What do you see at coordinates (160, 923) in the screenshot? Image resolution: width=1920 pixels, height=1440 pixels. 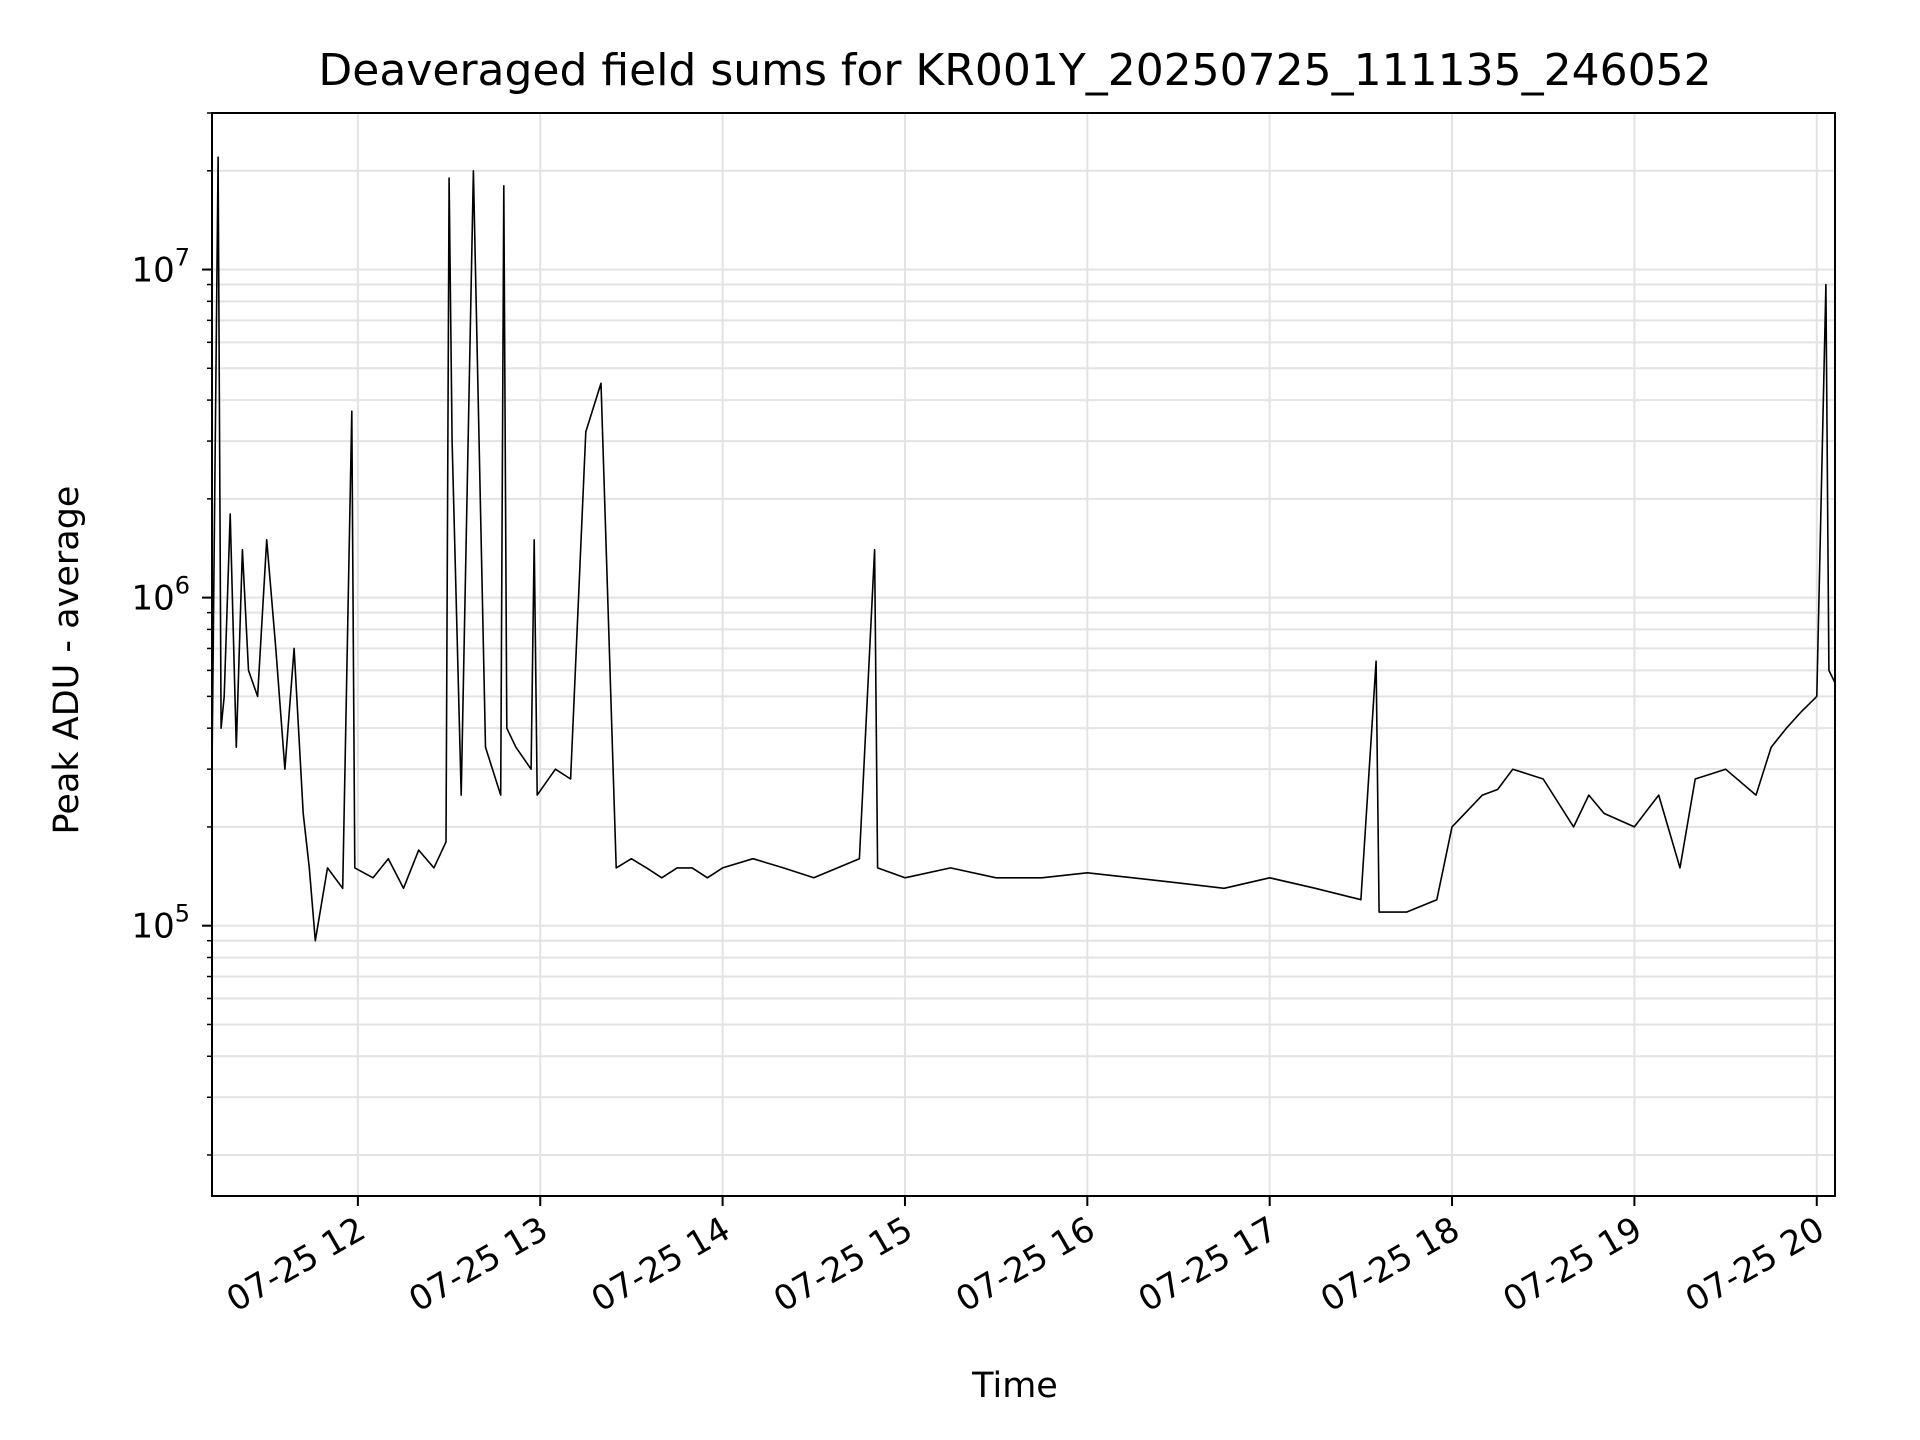 I see `y-tick-label: 10⁵` at bounding box center [160, 923].